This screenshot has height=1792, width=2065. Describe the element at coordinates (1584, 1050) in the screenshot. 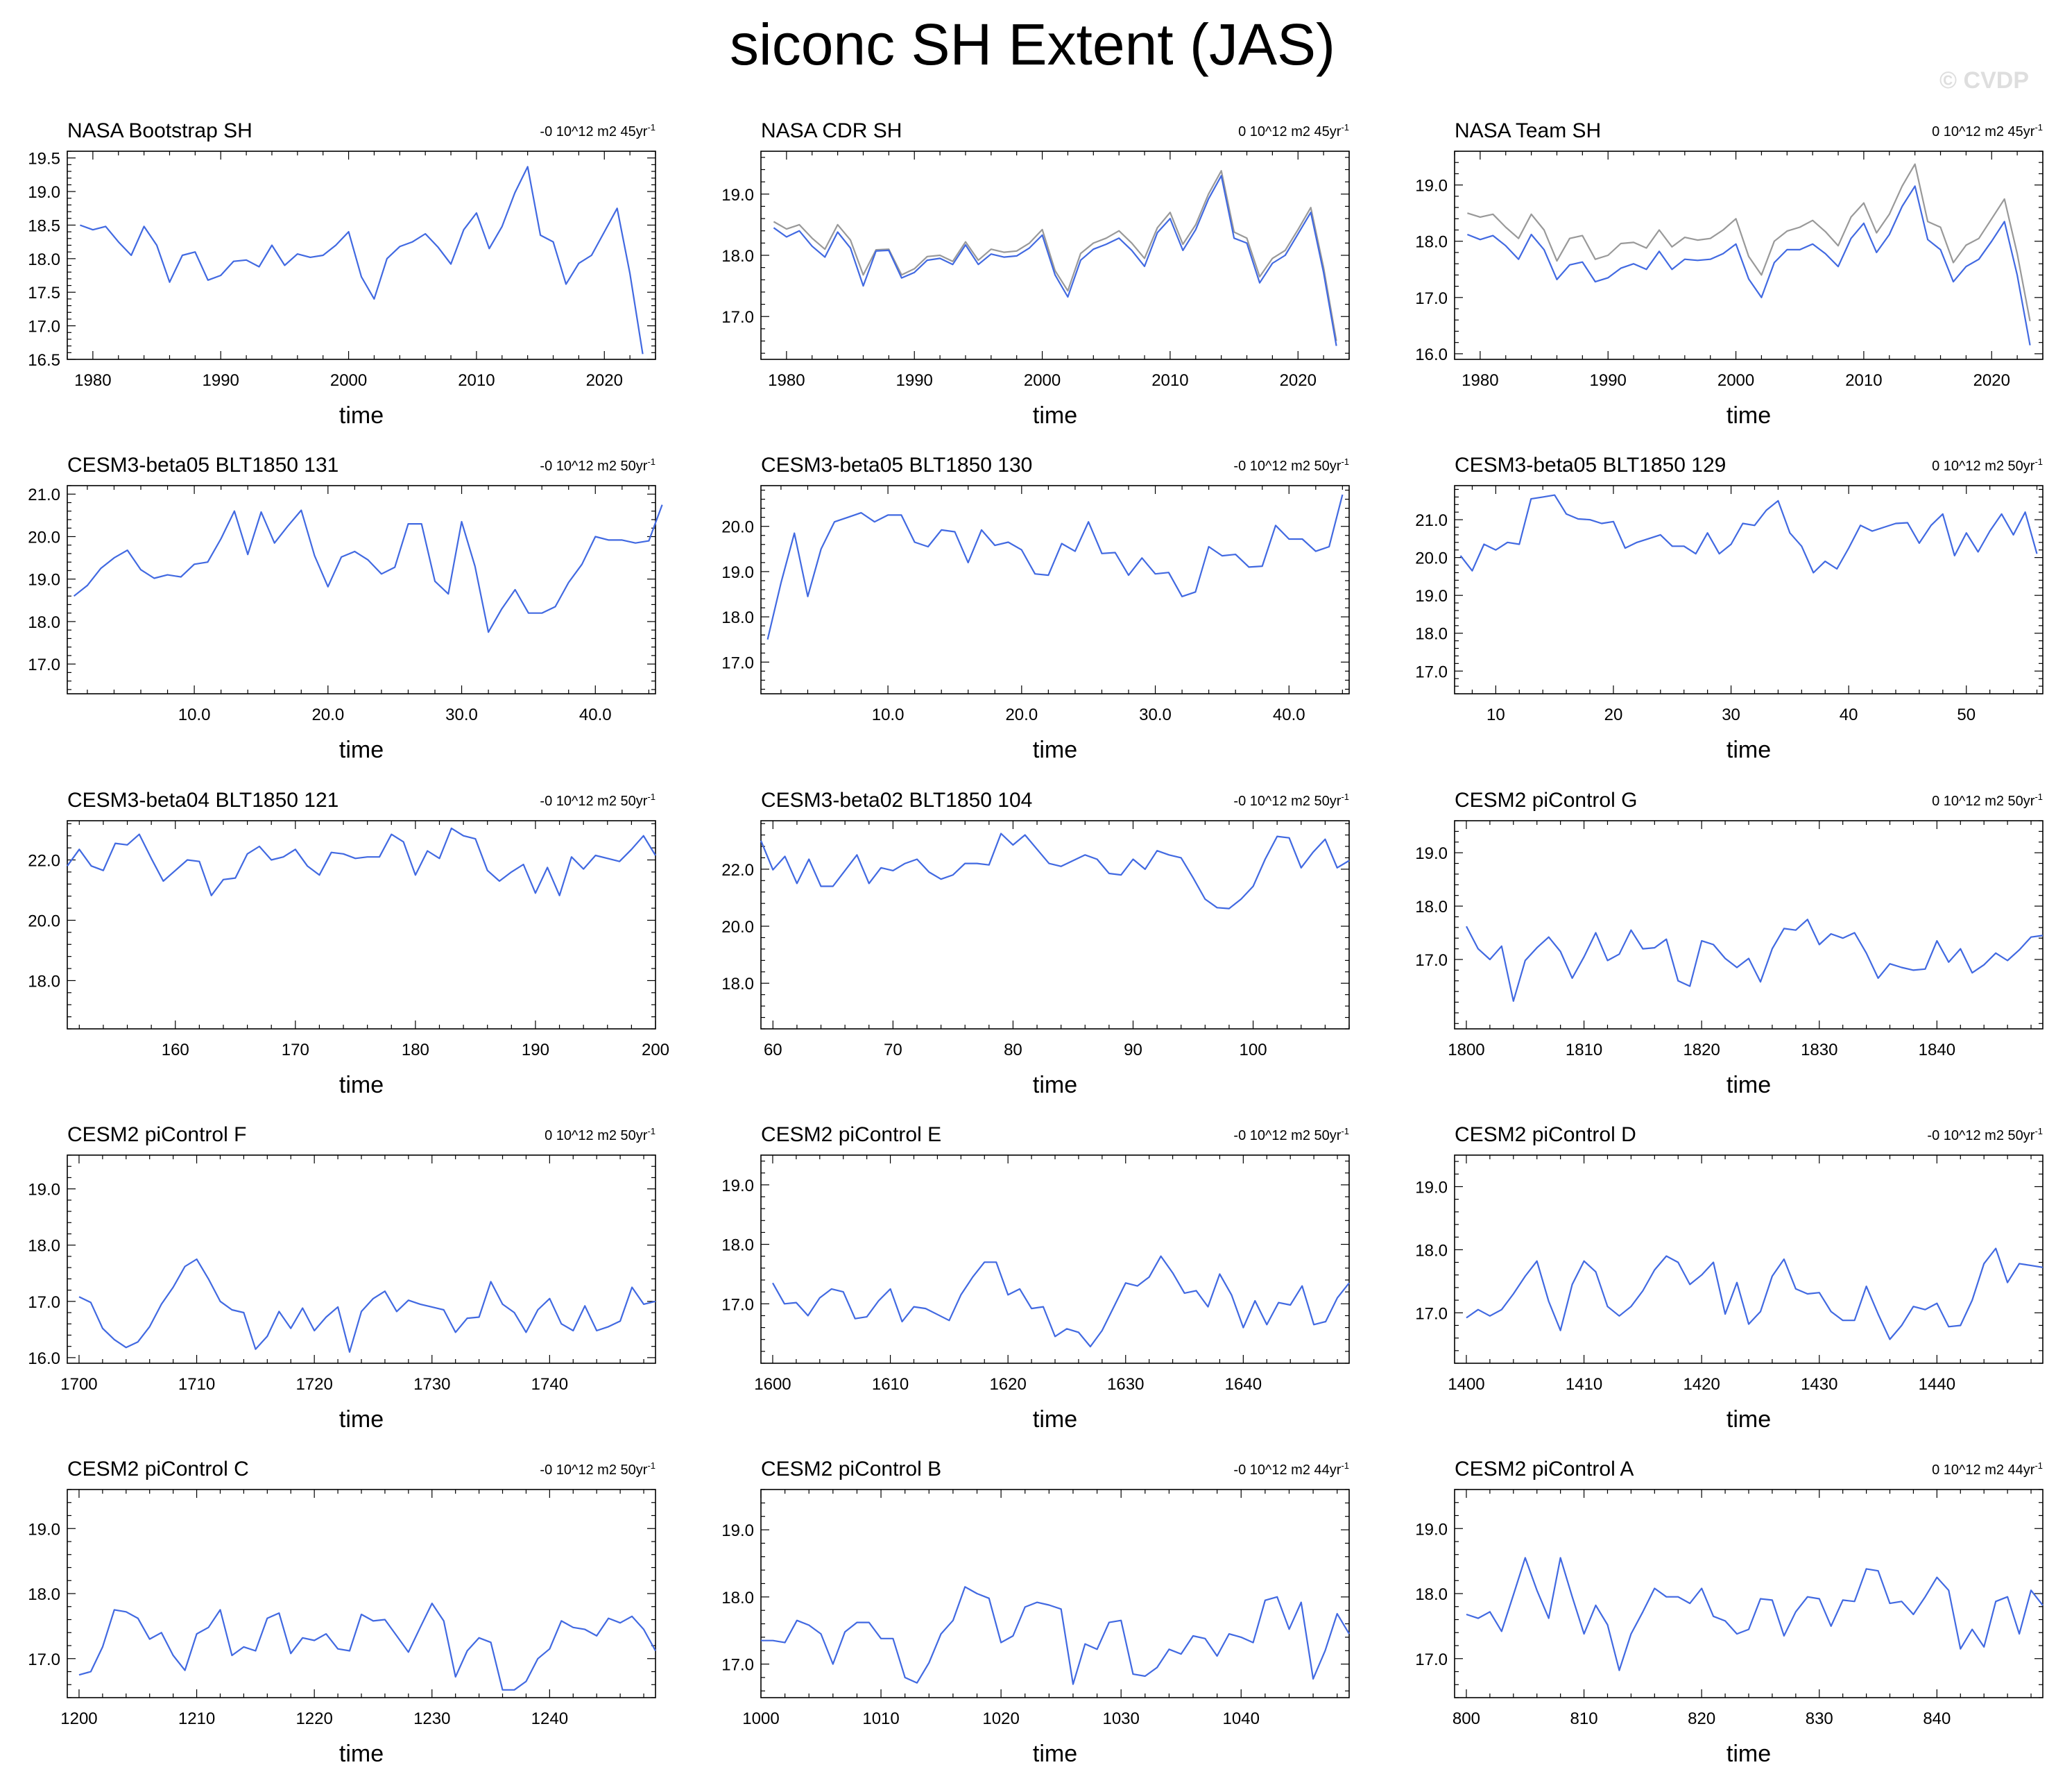

I see `x-tick-label: 1810` at that location.